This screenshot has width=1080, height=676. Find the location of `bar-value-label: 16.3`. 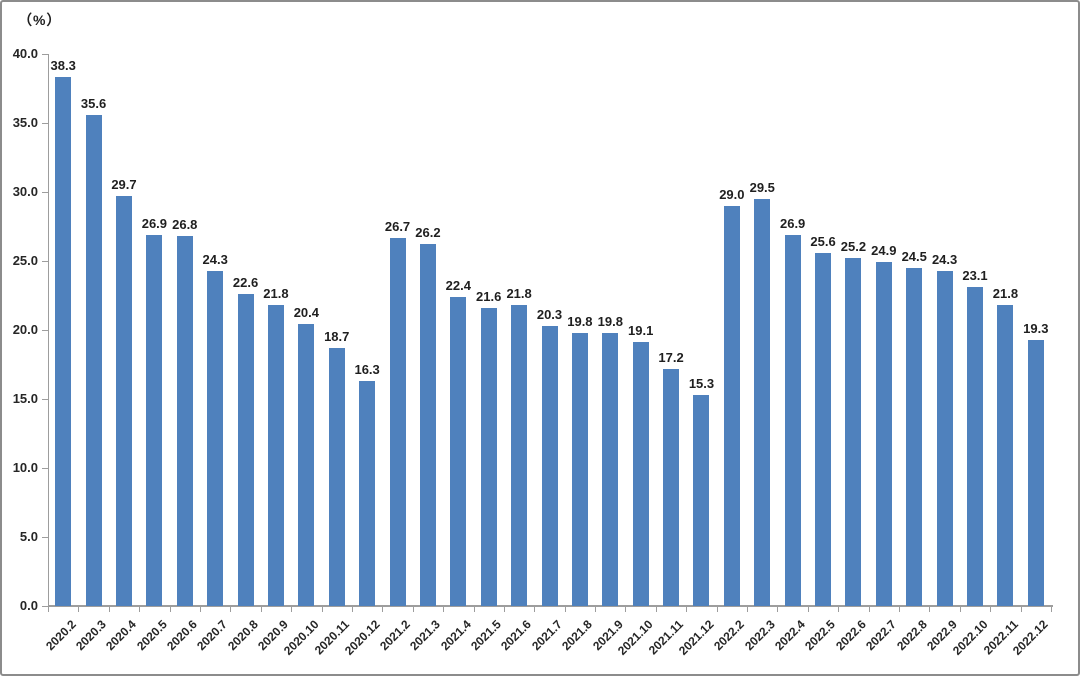

bar-value-label: 16.3 is located at coordinates (367, 370).